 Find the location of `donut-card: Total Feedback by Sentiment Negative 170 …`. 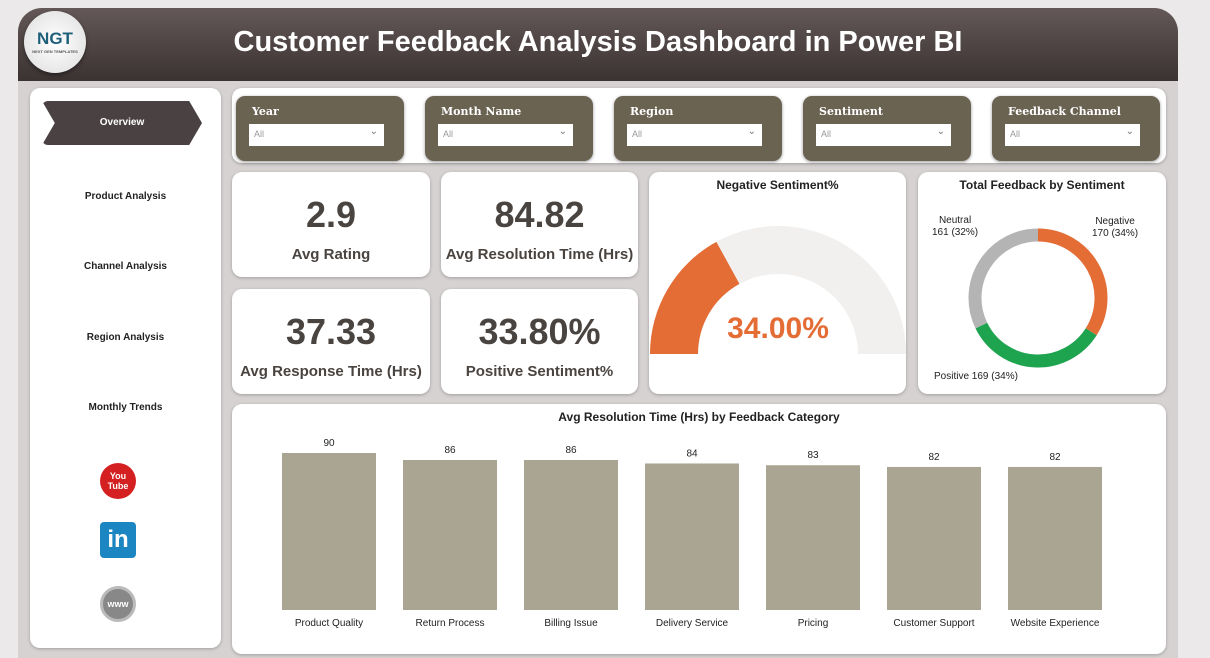

donut-card: Total Feedback by Sentiment Negative 170 … is located at coordinates (1042, 283).